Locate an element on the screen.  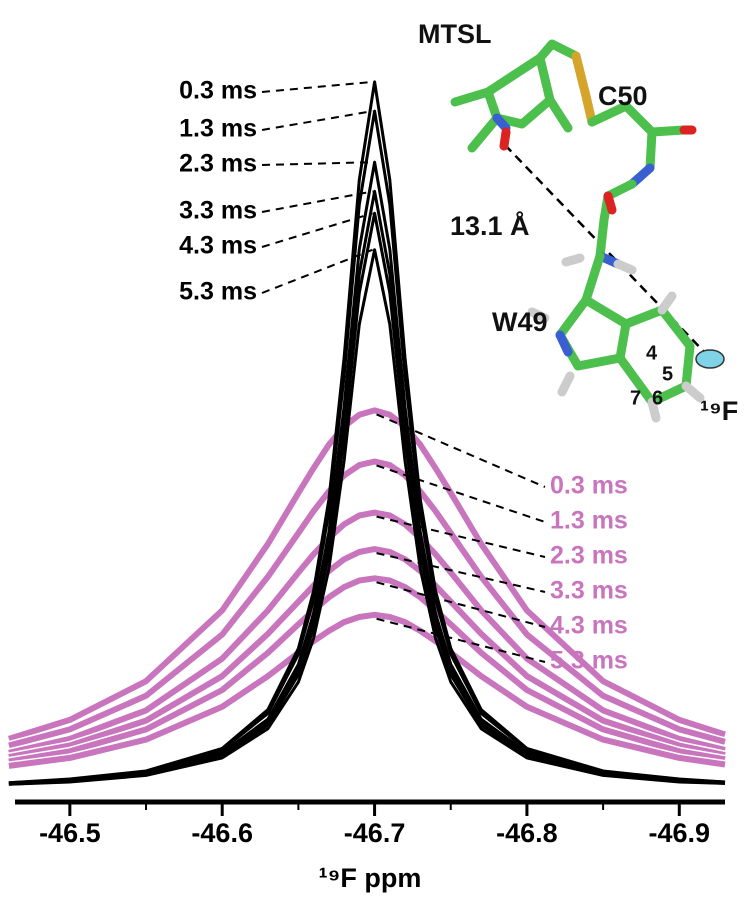
structure-label: 4 is located at coordinates (652, 353).